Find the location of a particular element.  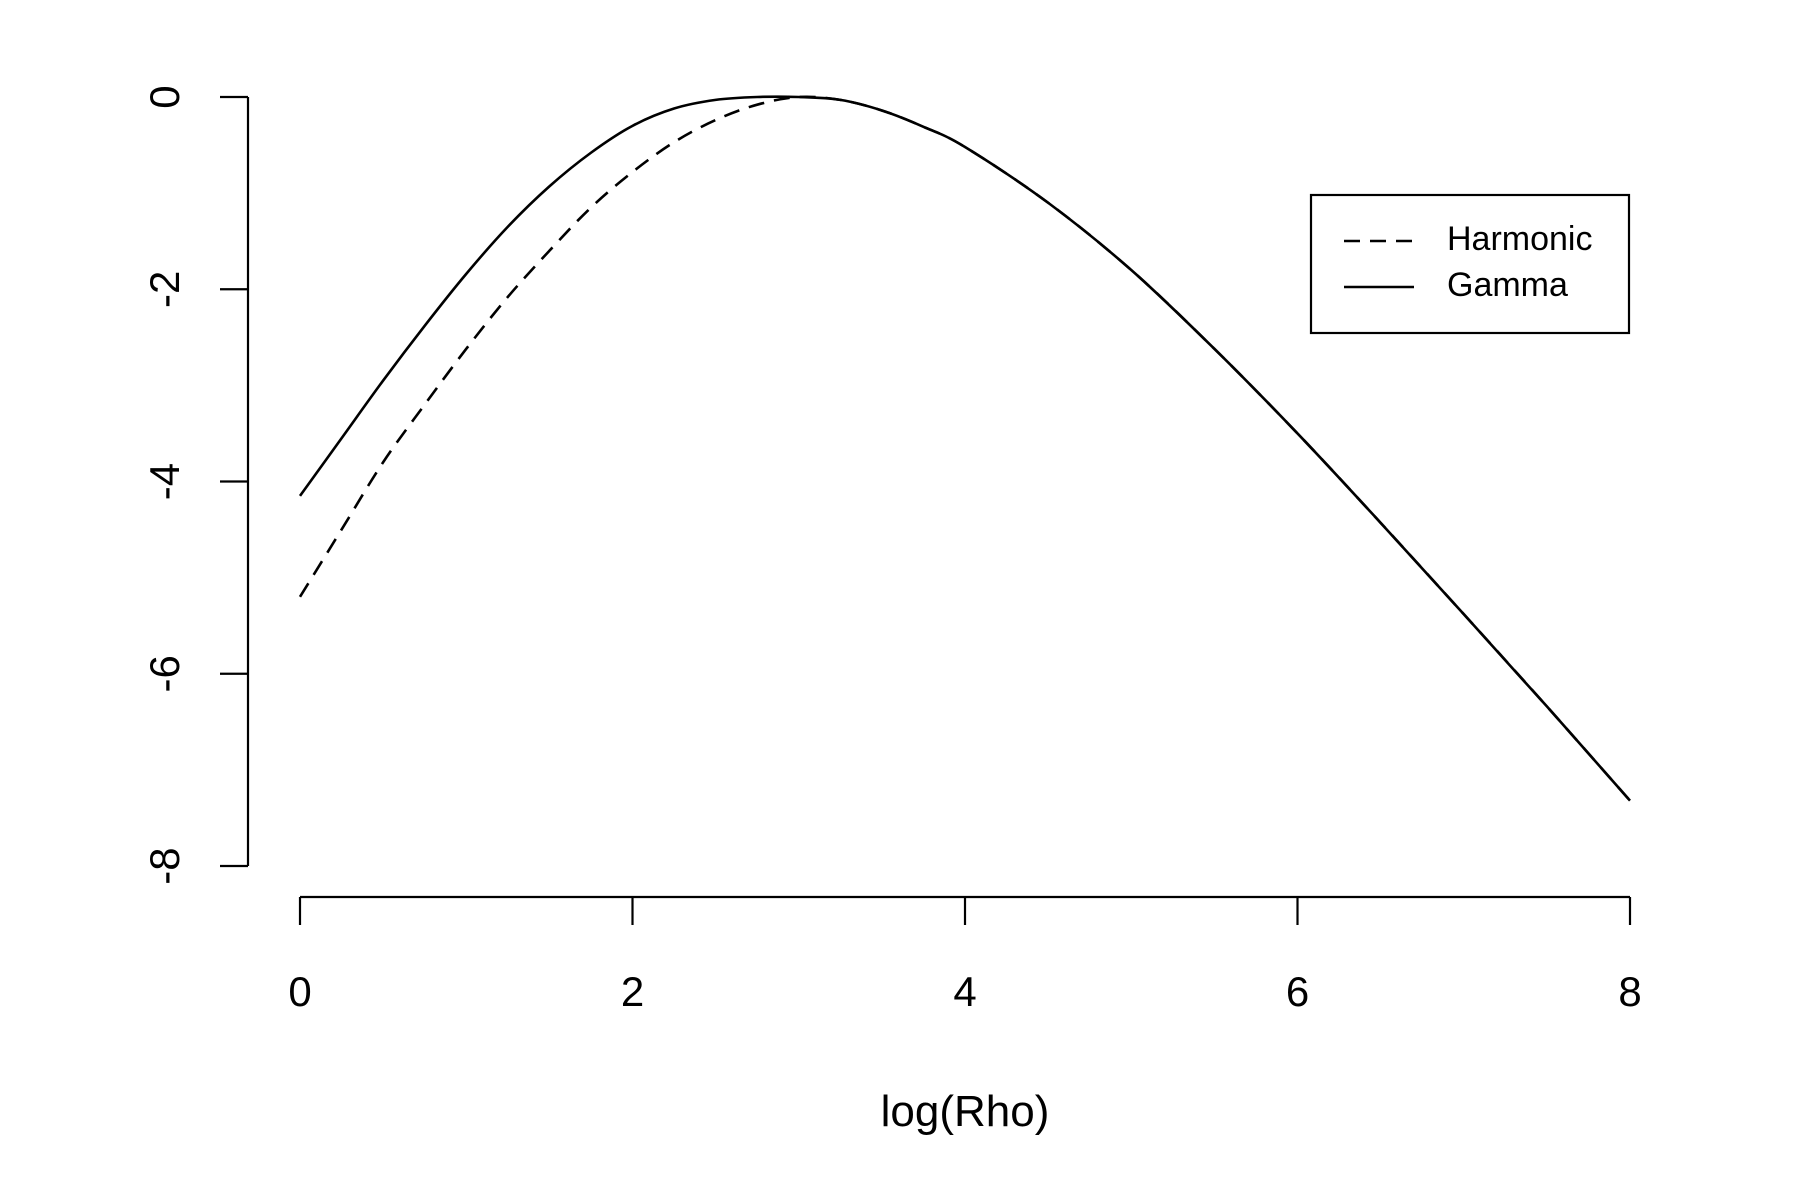

legend-label-harmonic: Harmonic is located at coordinates (1519, 239).